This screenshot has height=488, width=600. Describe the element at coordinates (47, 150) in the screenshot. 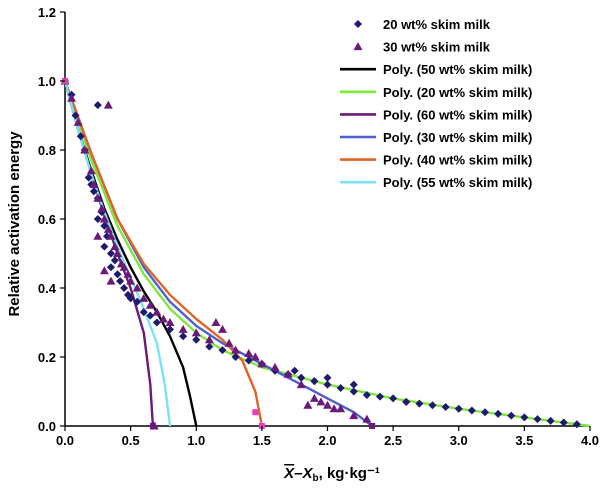

I see `y-tick-label: 0.8` at that location.